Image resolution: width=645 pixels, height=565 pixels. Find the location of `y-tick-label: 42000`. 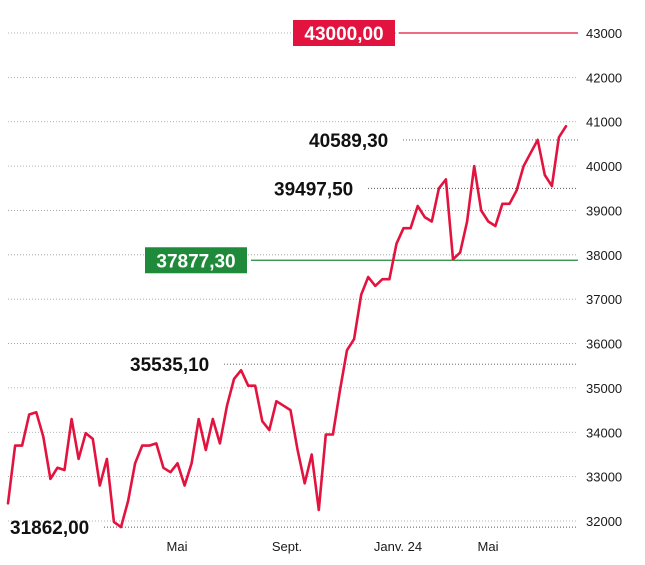

y-tick-label: 42000 is located at coordinates (604, 77).